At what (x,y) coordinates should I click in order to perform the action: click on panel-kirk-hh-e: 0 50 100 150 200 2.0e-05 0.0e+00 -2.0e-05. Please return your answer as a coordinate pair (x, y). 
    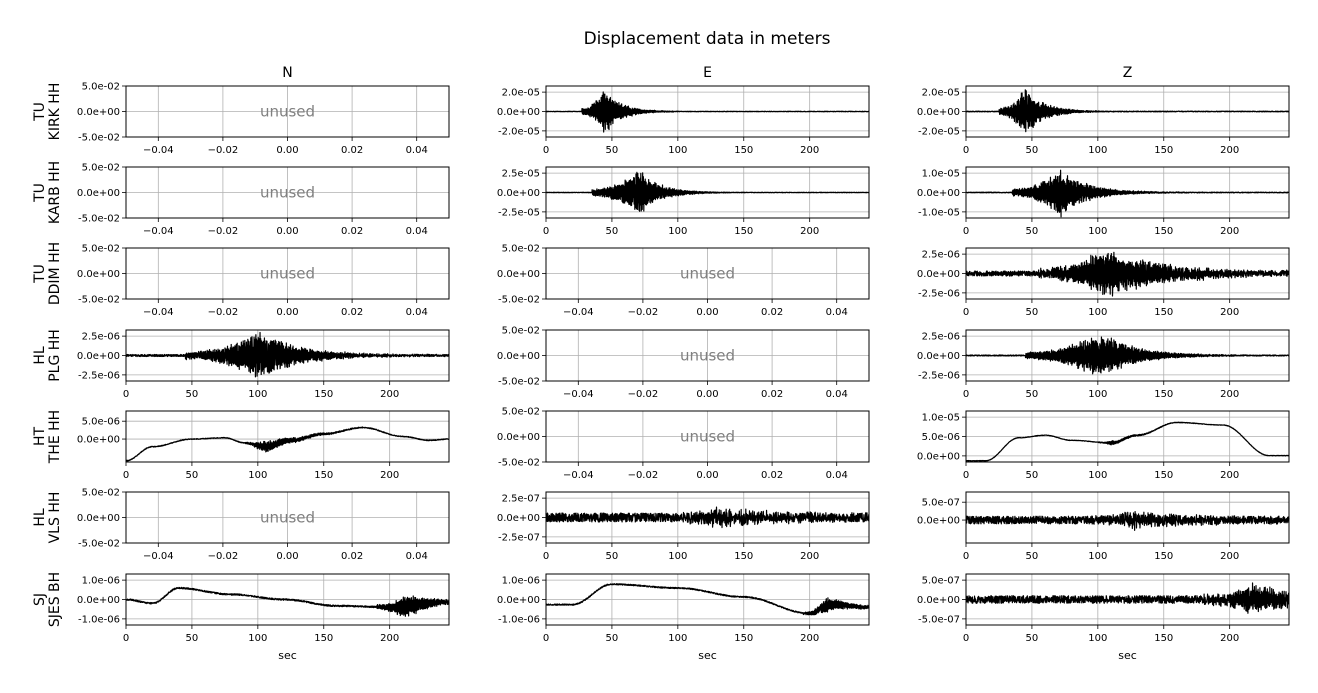
    Looking at the image, I should click on (683, 120).